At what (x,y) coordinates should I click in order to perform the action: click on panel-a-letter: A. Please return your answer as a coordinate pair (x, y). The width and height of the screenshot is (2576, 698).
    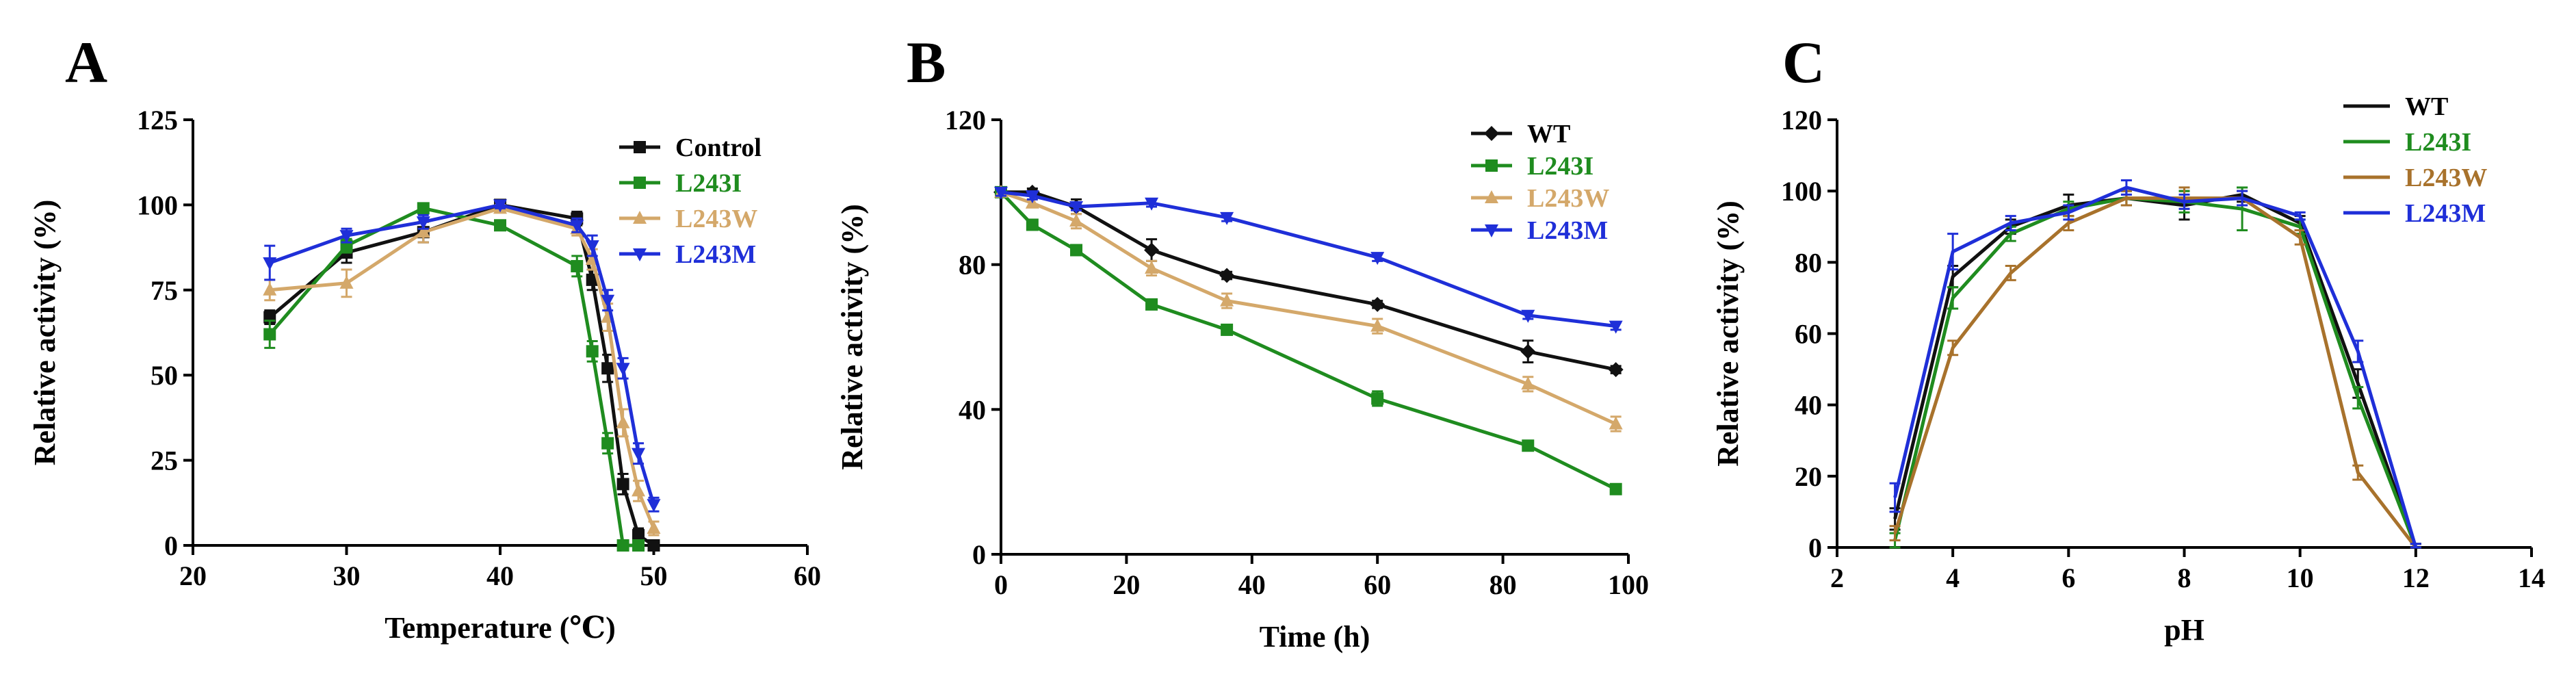
    Looking at the image, I should click on (86, 62).